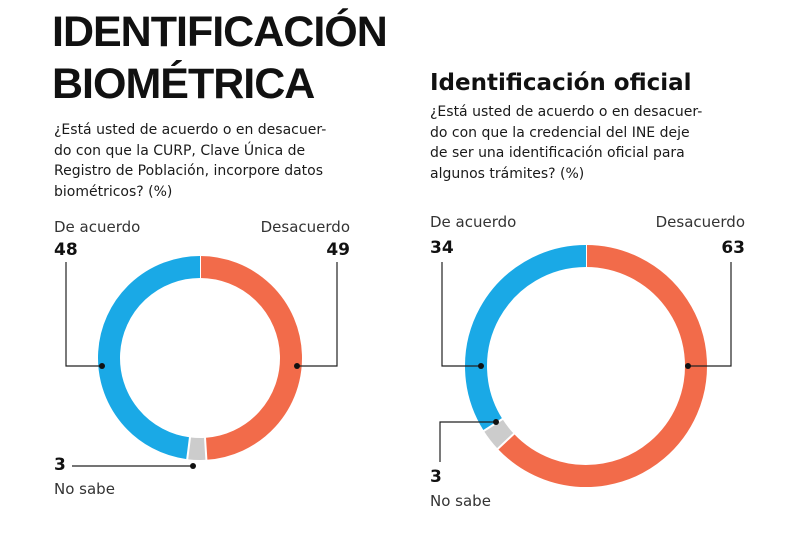 The height and width of the screenshot is (533, 800). I want to click on chart-2-question-line: do con que la credencial del INE deje, so click(560, 132).